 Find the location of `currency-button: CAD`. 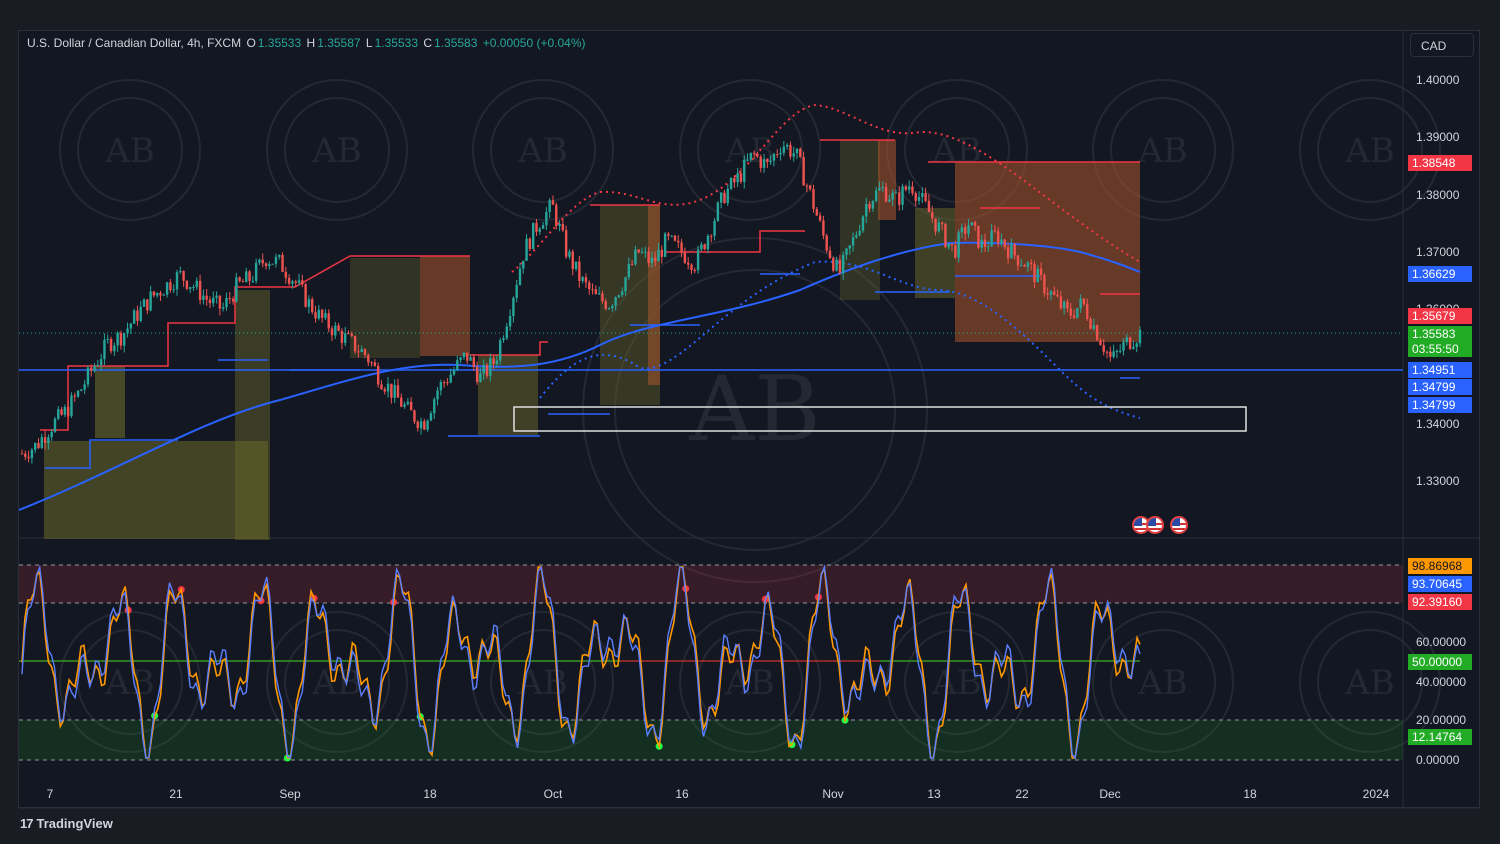

currency-button: CAD is located at coordinates (1442, 45).